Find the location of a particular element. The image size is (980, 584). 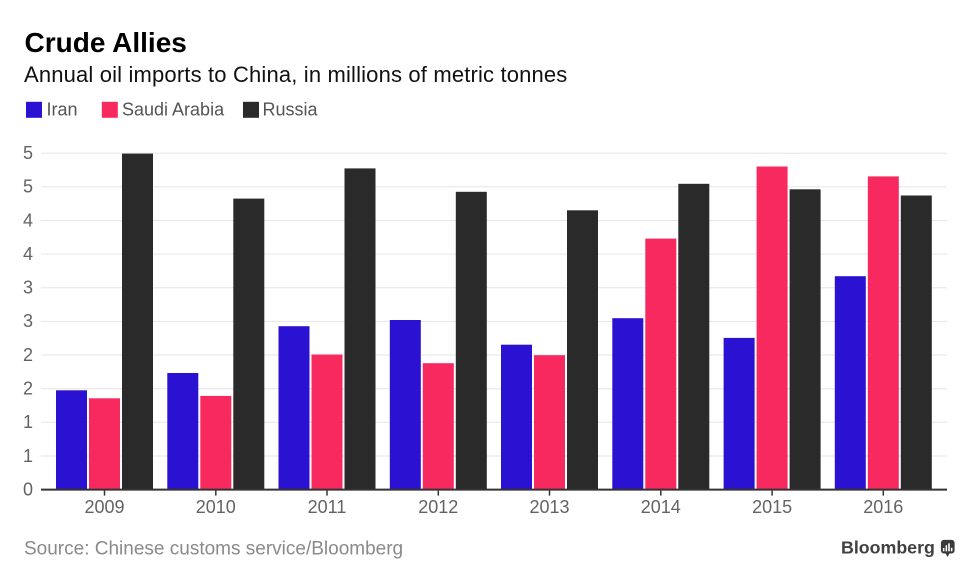

svg-text: 0 is located at coordinates (28, 489).